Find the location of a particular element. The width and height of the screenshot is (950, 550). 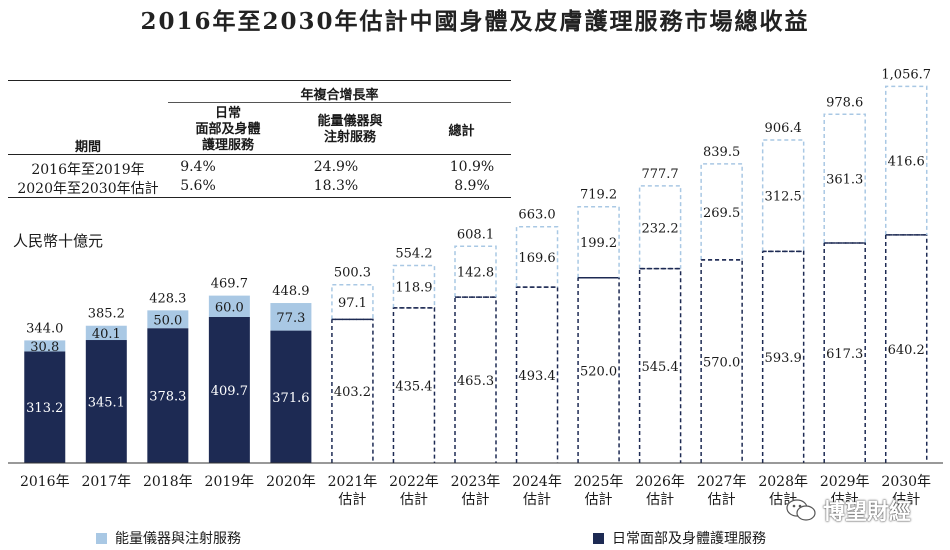

label-total-6: 554.2 is located at coordinates (413, 253).